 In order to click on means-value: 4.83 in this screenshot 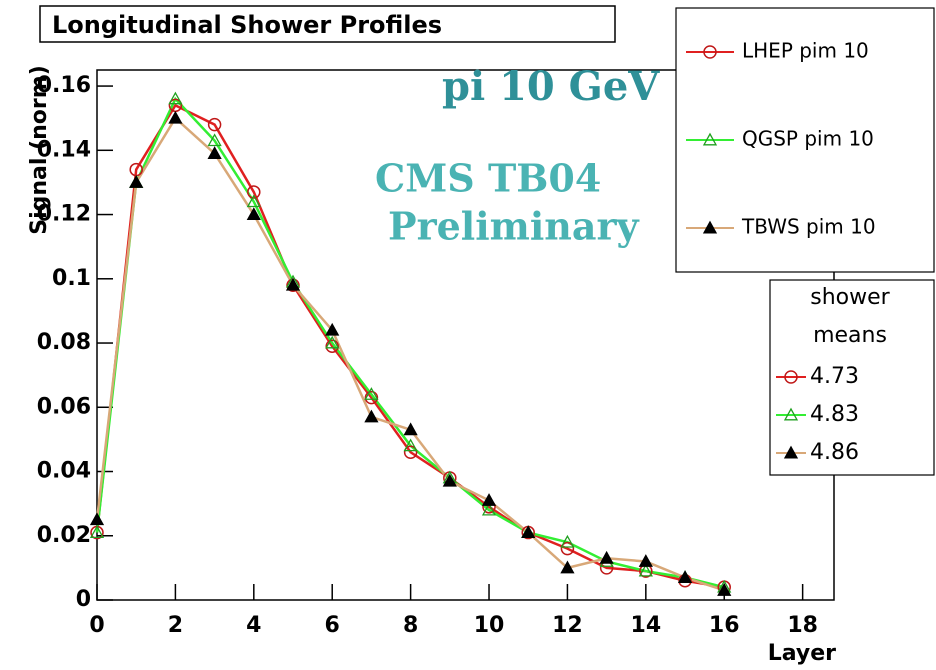, I will do `click(834, 414)`.